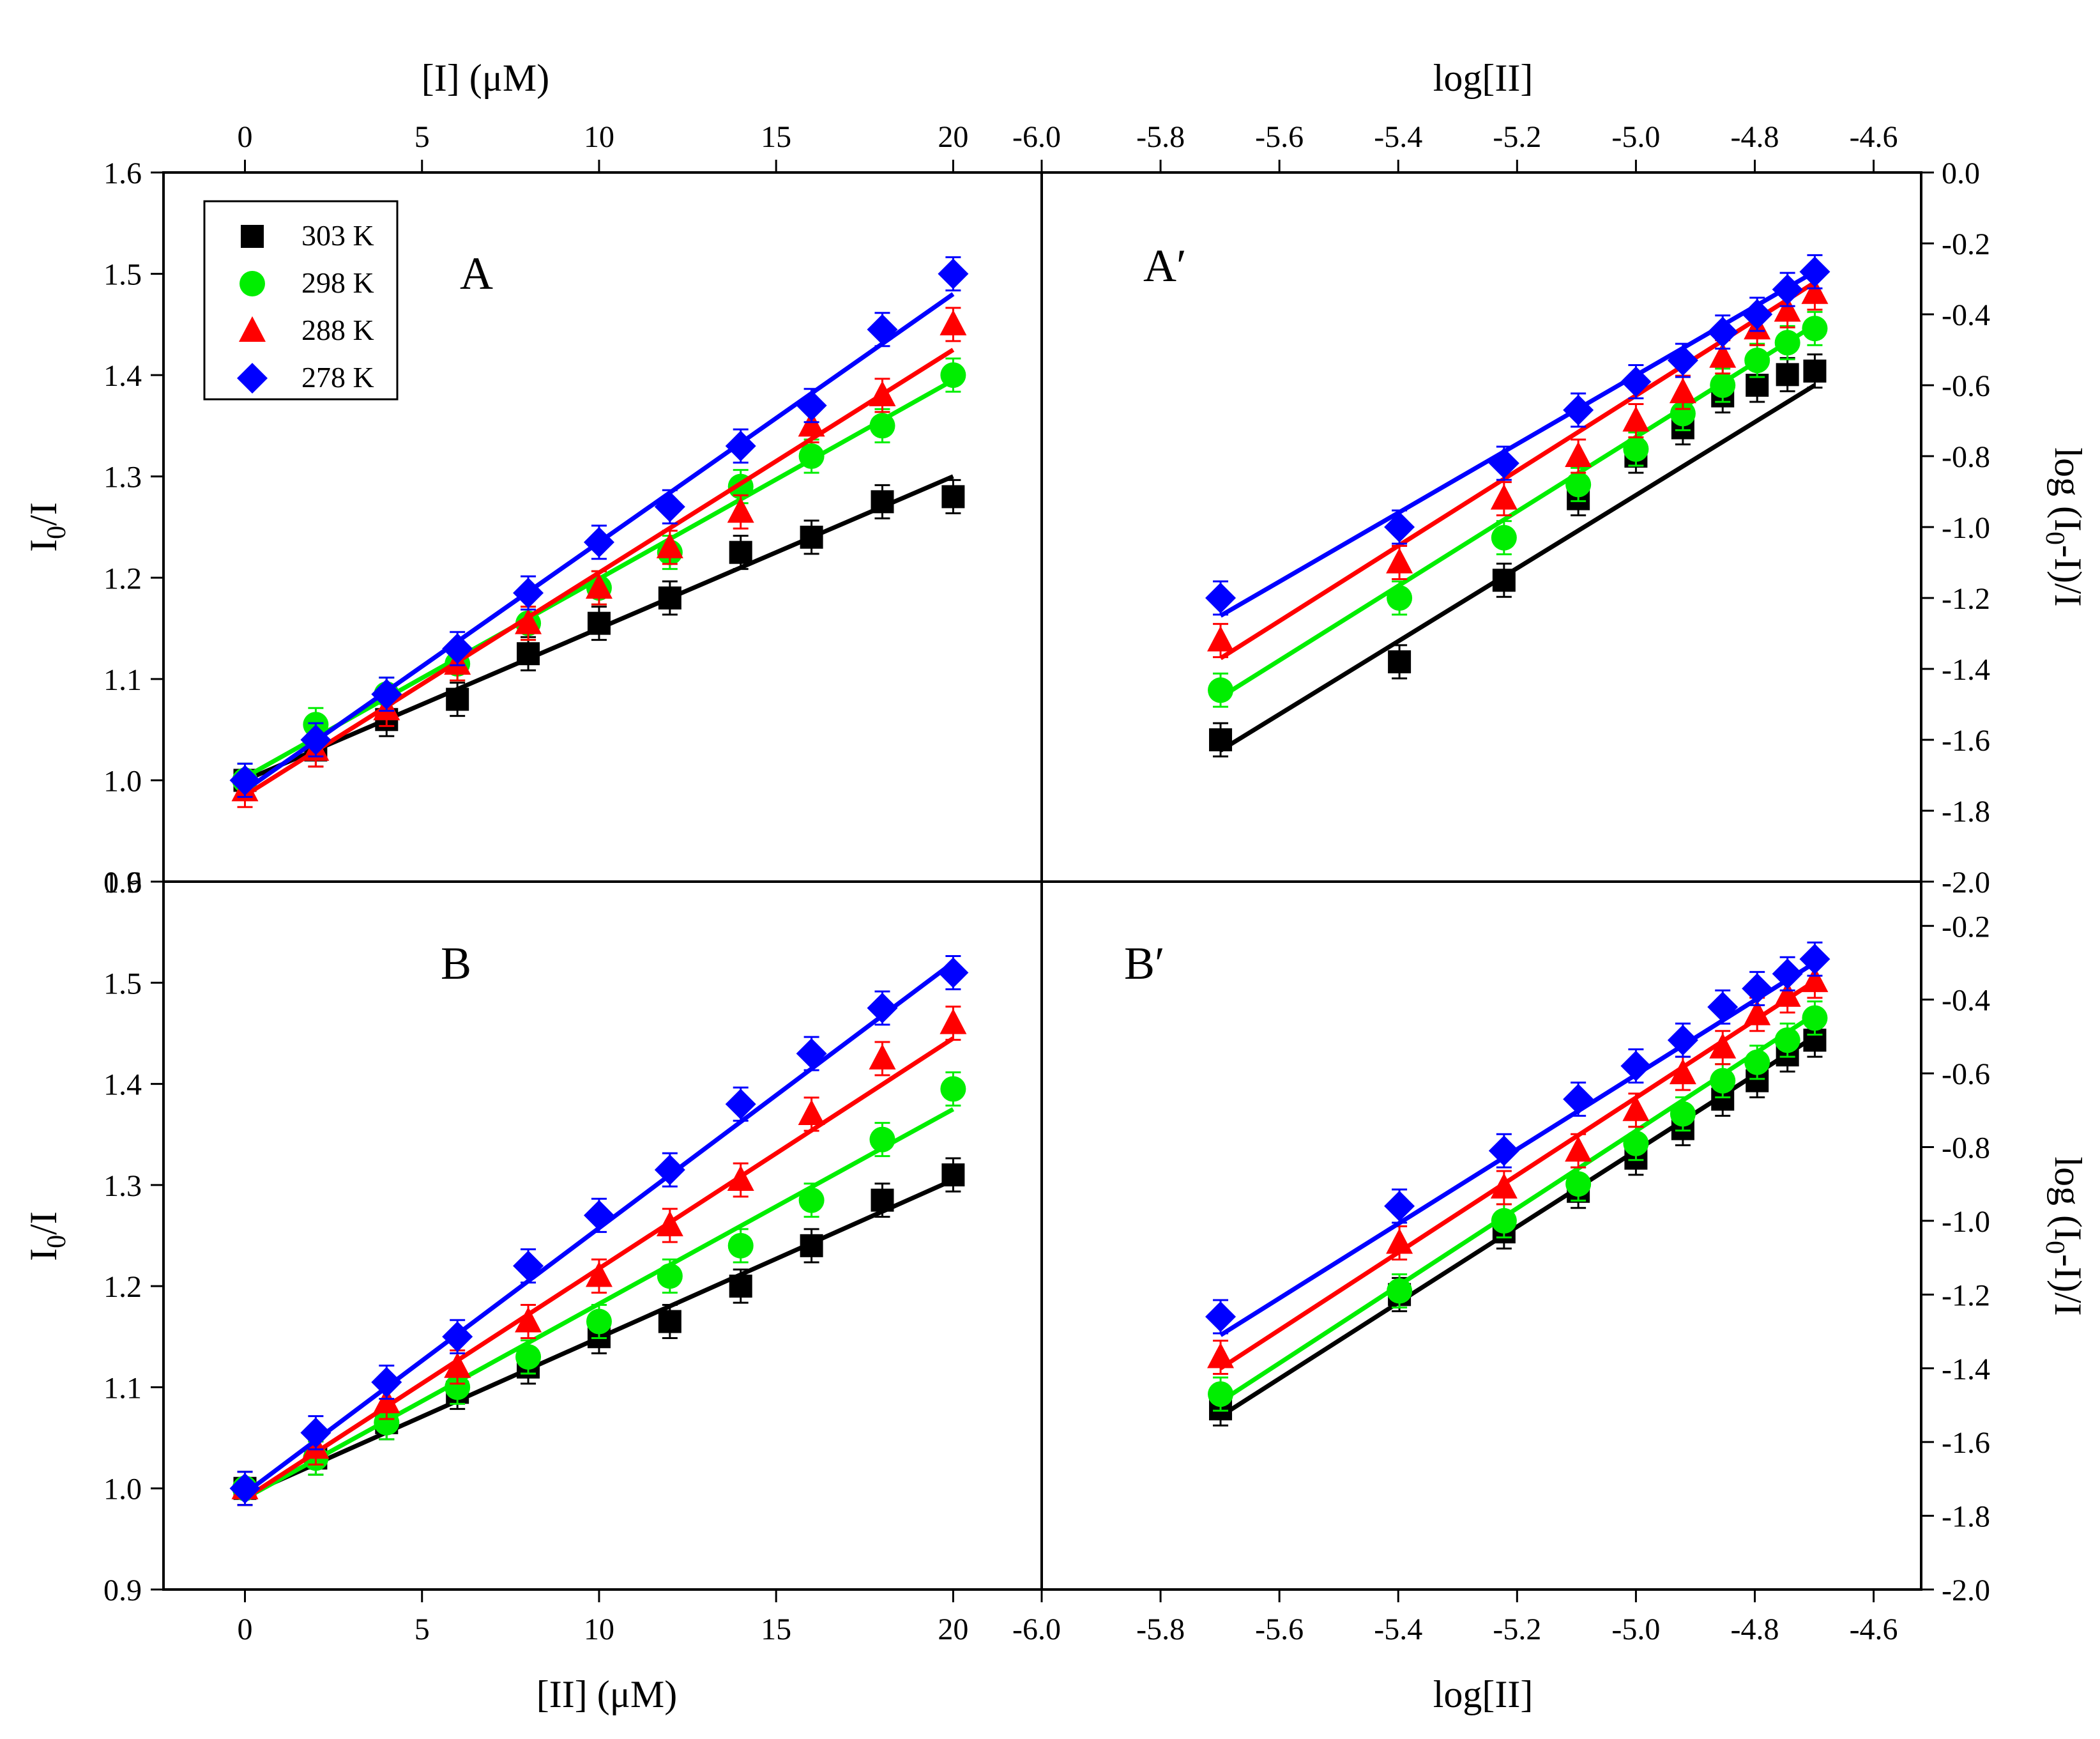 This screenshot has height=1739, width=2100. I want to click on y-tick-label-right: -0.6, so click(1966, 1074).